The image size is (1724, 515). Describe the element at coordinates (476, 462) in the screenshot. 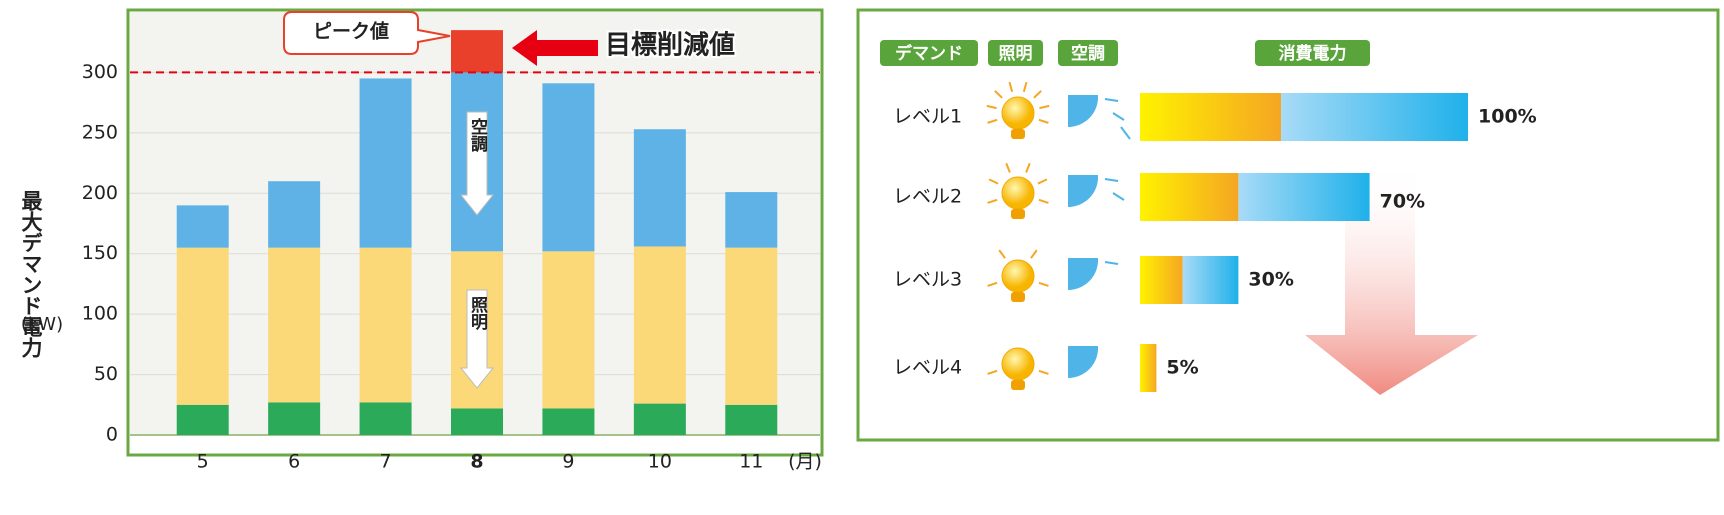

I see `x-tick-label: 8` at that location.